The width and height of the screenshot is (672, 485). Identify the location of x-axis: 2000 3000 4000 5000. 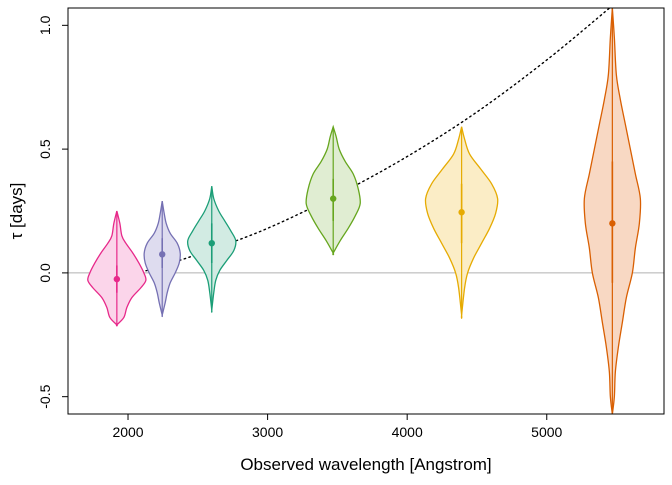
(337, 427).